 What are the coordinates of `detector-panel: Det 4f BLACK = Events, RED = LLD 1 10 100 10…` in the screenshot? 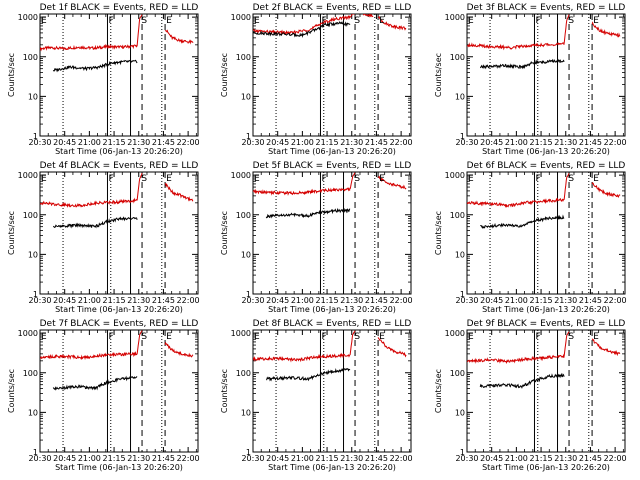 It's located at (103, 237).